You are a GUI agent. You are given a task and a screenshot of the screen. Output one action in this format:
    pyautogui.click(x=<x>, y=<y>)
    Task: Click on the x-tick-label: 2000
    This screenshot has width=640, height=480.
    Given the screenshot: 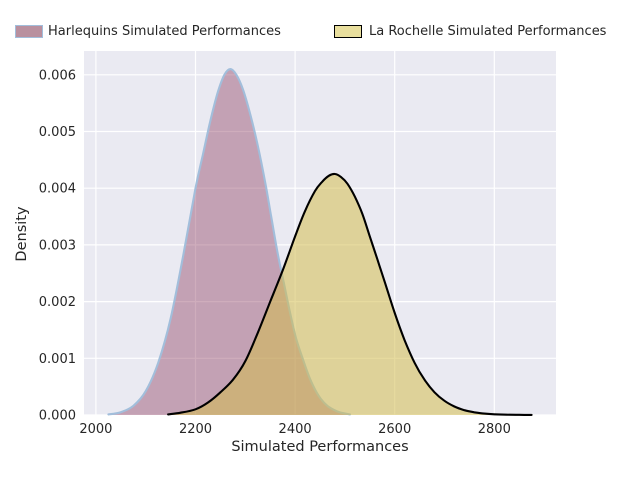 What is the action you would take?
    pyautogui.click(x=95, y=429)
    